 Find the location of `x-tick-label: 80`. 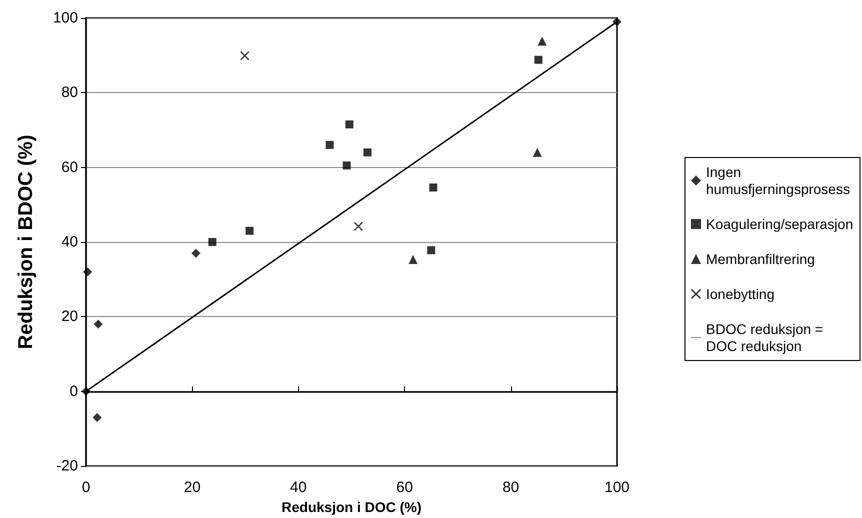

x-tick-label: 80 is located at coordinates (511, 487).